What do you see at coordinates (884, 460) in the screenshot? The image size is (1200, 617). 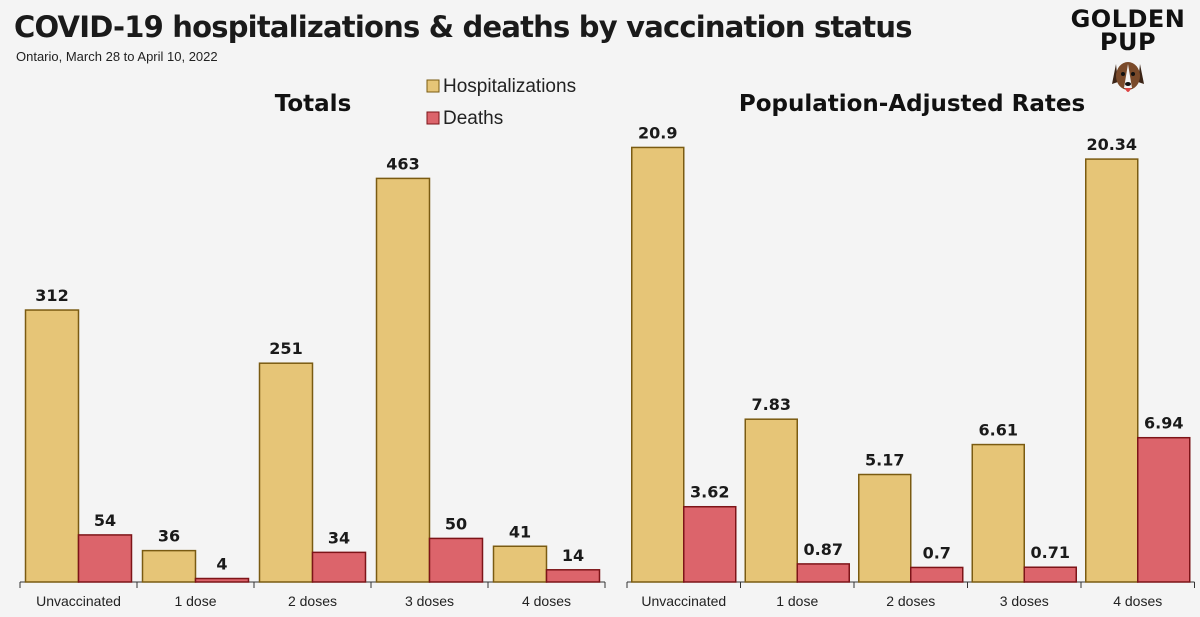 I see `data-label: 5.17` at bounding box center [884, 460].